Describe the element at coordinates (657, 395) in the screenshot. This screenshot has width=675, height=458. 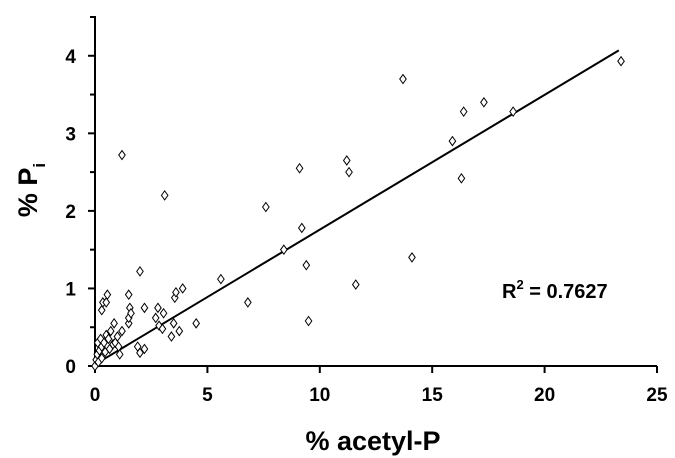
I see `x-tick-label: 25` at that location.